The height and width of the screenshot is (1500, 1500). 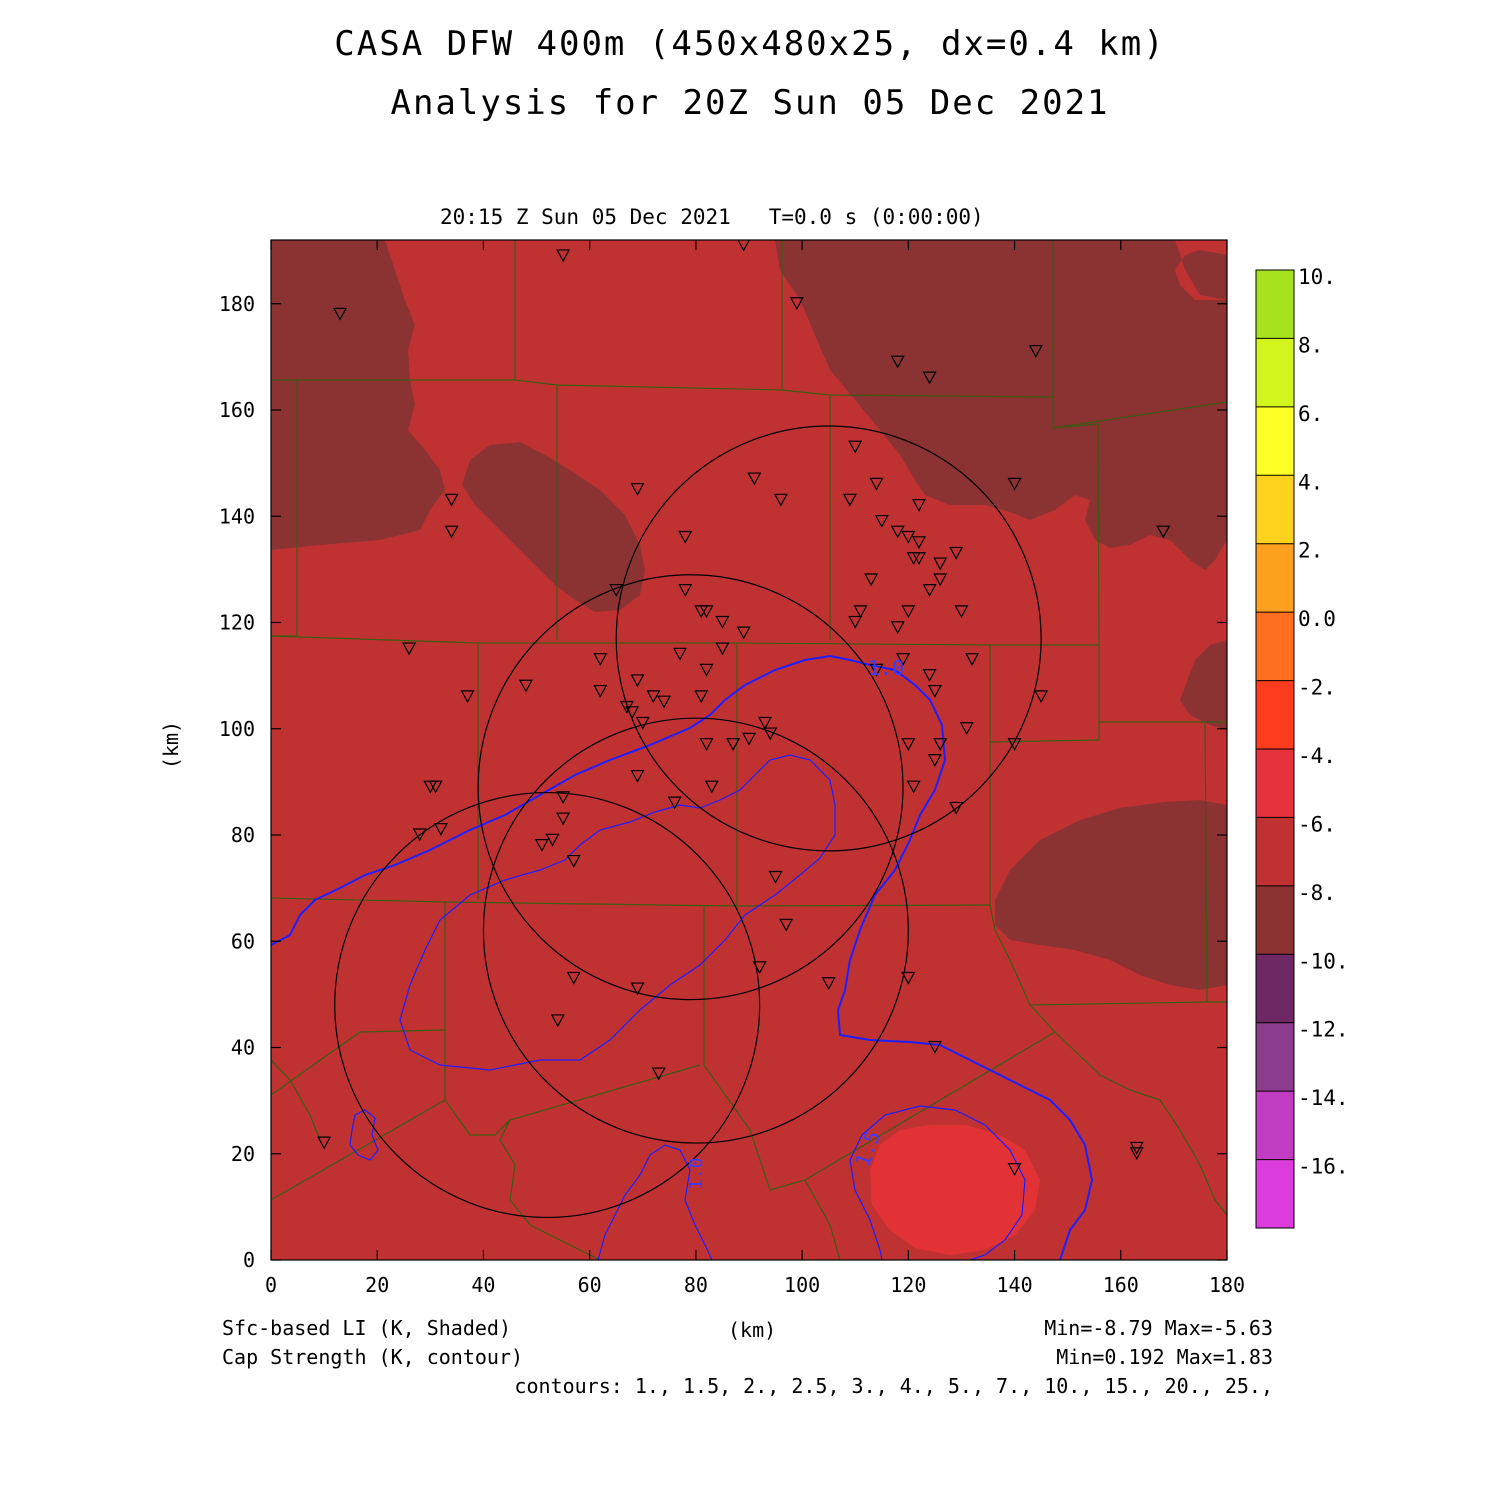 What do you see at coordinates (1317, 893) in the screenshot?
I see `colorbar-label: -8.` at bounding box center [1317, 893].